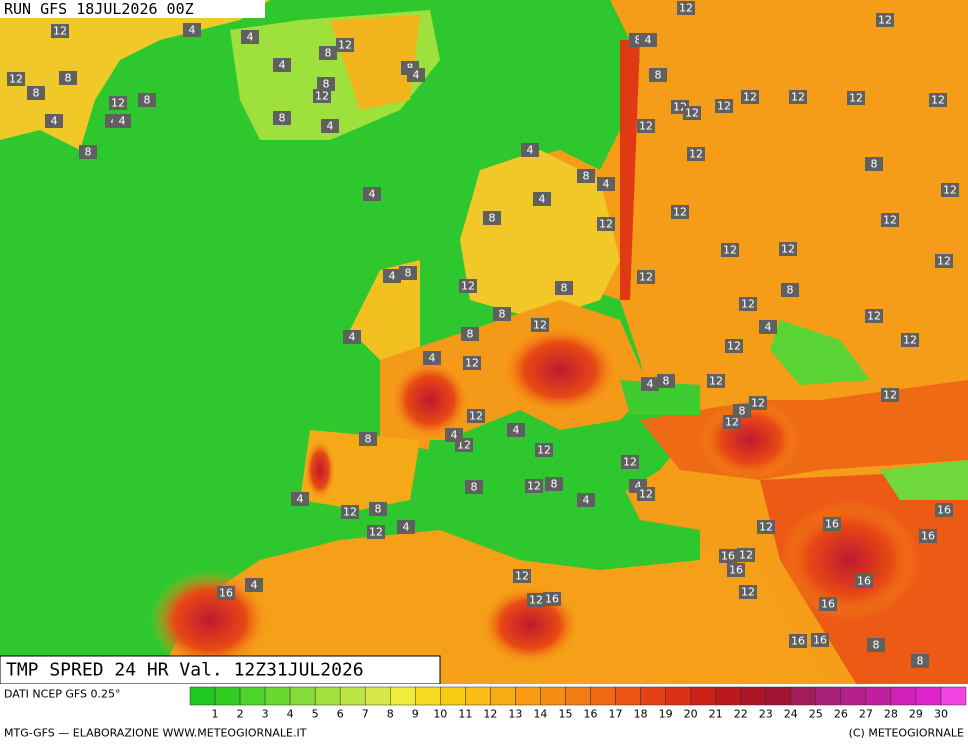 The height and width of the screenshot is (745, 968). Describe the element at coordinates (816, 714) in the screenshot. I see `colorbar-label: 25` at that location.